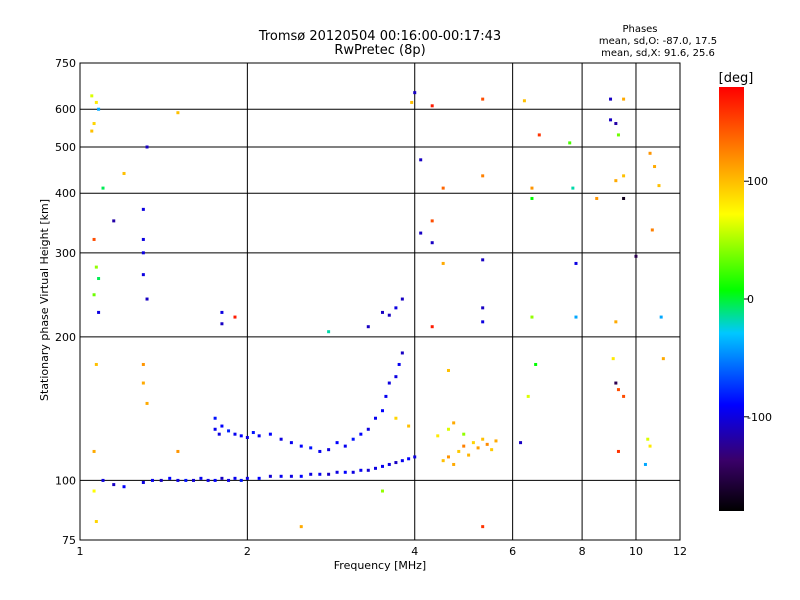  What do you see at coordinates (639, 29) in the screenshot?
I see `phases-heading: Phases` at bounding box center [639, 29].